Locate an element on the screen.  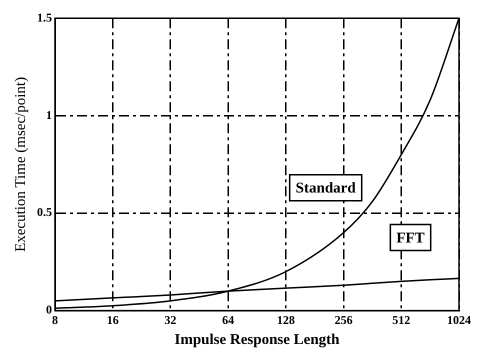
y-tick-label: 0 is located at coordinates (49, 309).